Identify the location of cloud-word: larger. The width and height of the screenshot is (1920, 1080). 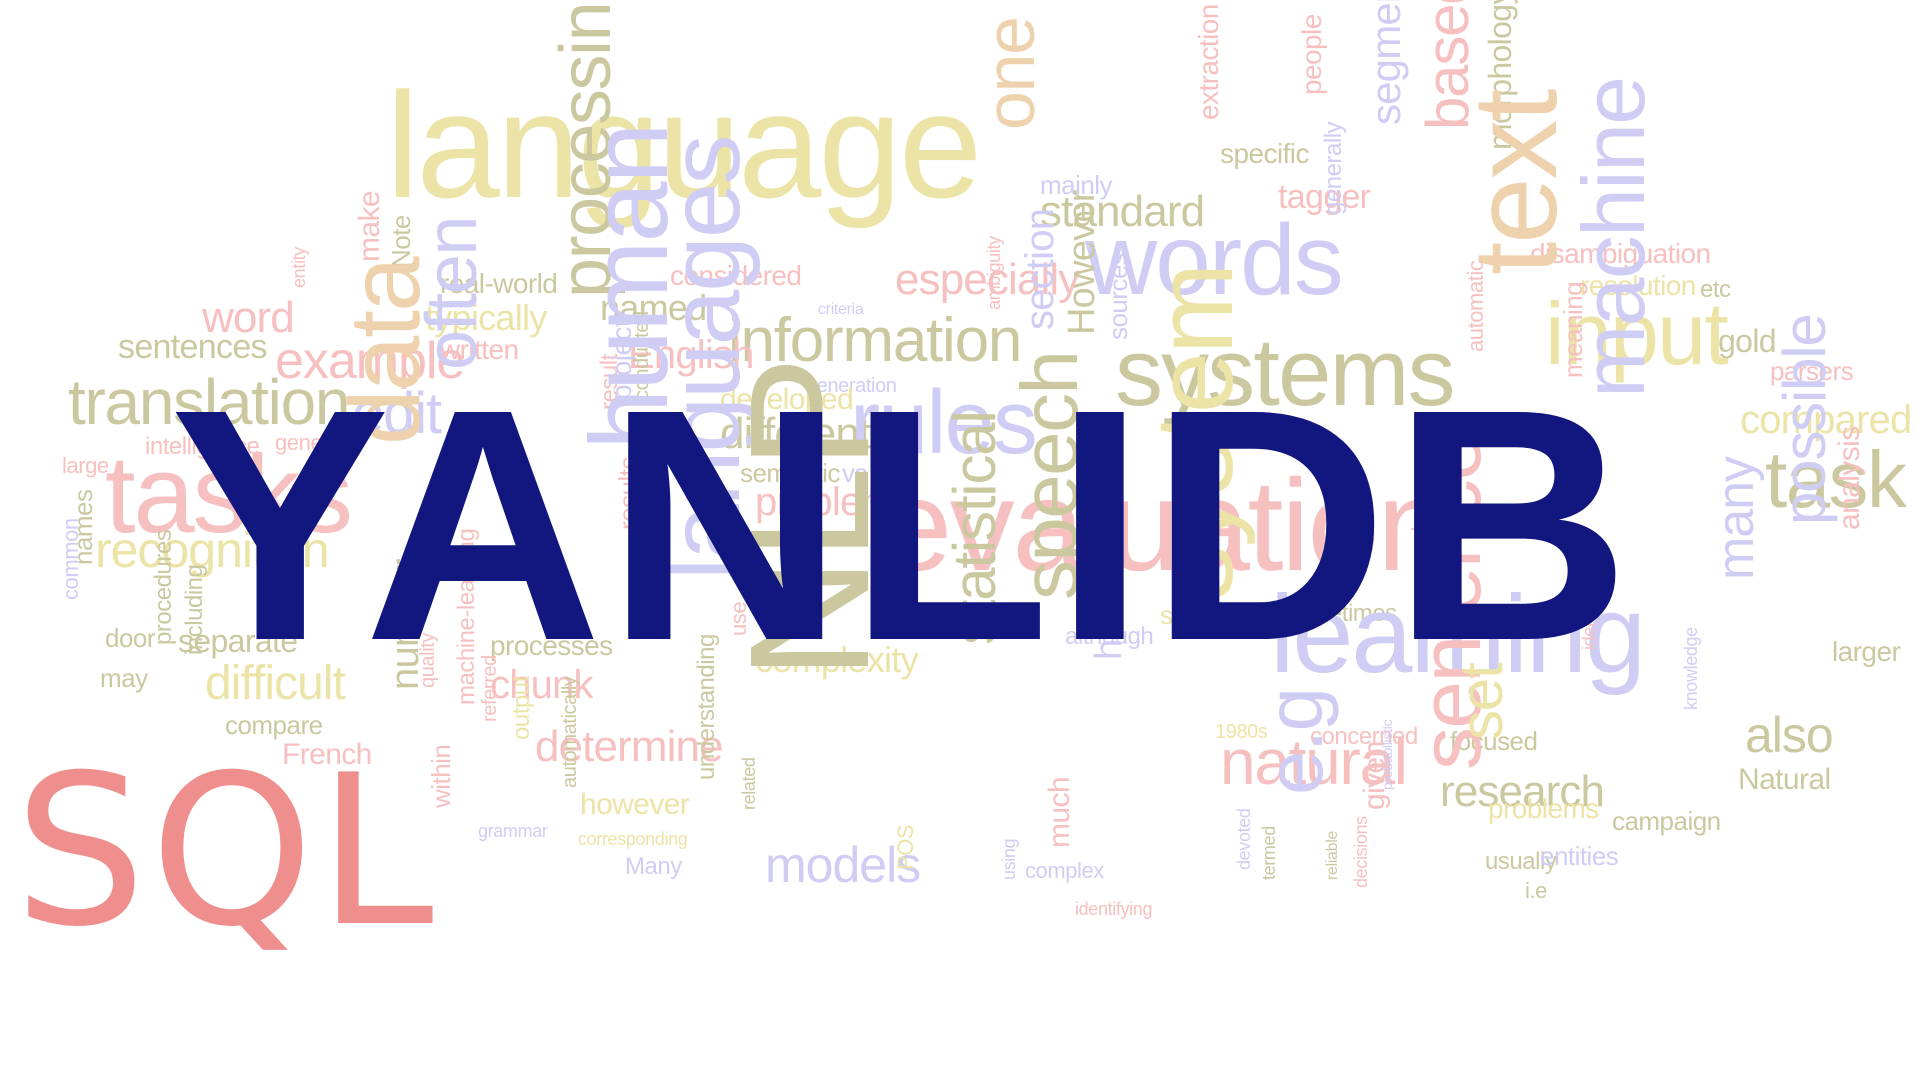
(1866, 651).